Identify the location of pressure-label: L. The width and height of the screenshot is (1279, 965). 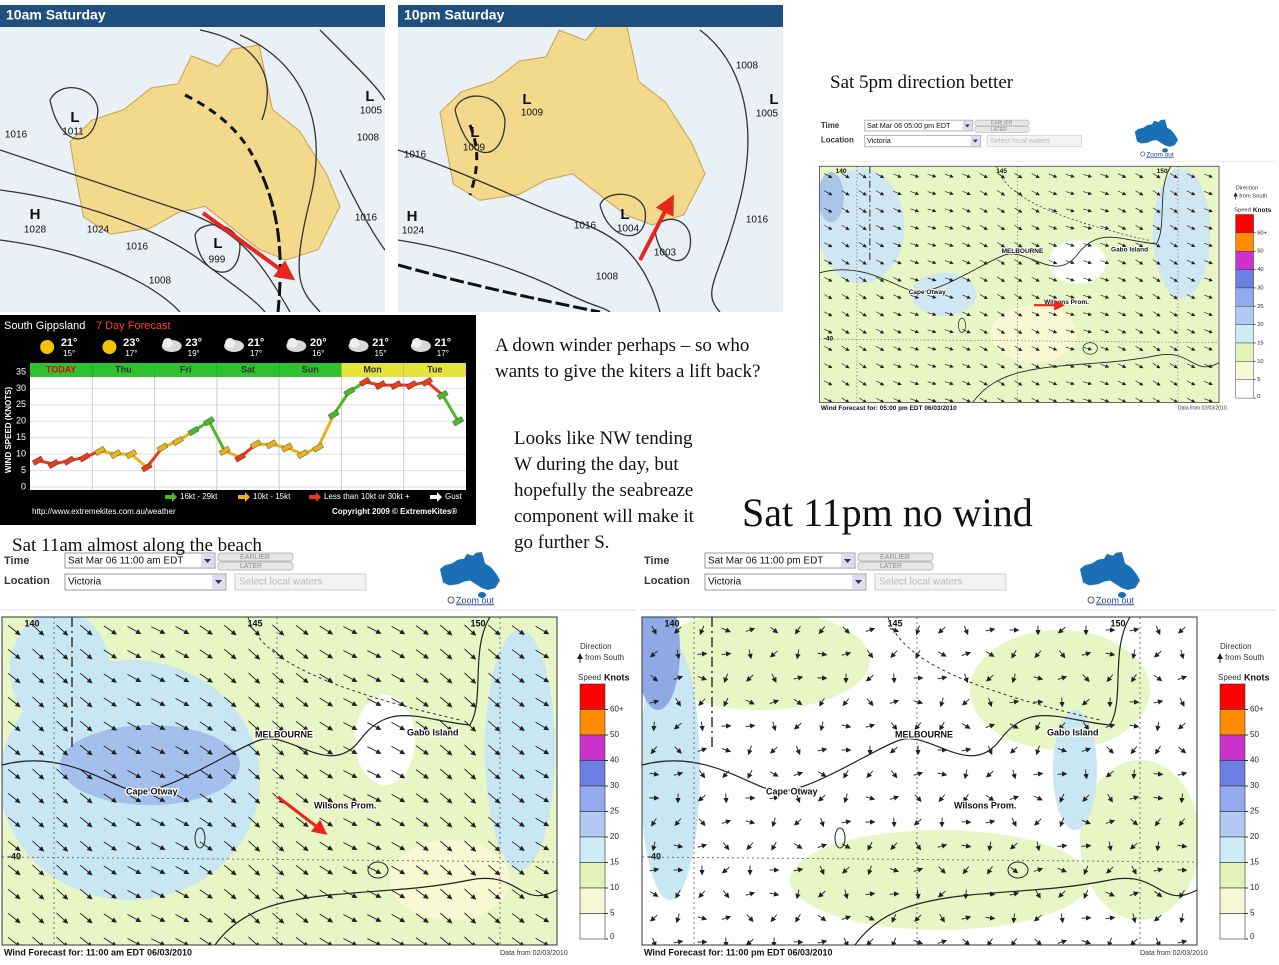
(369, 96).